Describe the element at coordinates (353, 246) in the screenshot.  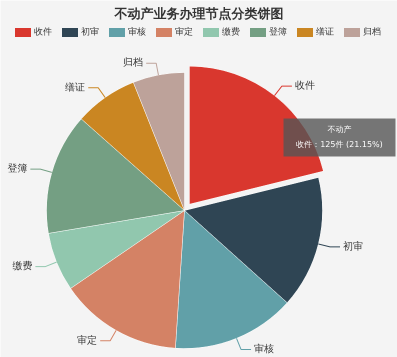
I see `slice-label: 初审` at that location.